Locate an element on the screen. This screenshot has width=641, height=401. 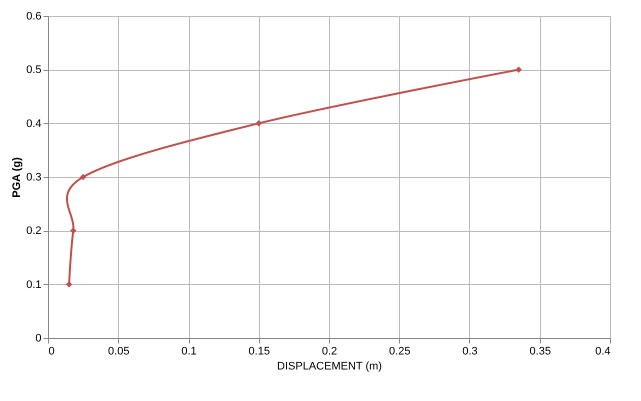
x-tick-label: 0.25 is located at coordinates (399, 352).